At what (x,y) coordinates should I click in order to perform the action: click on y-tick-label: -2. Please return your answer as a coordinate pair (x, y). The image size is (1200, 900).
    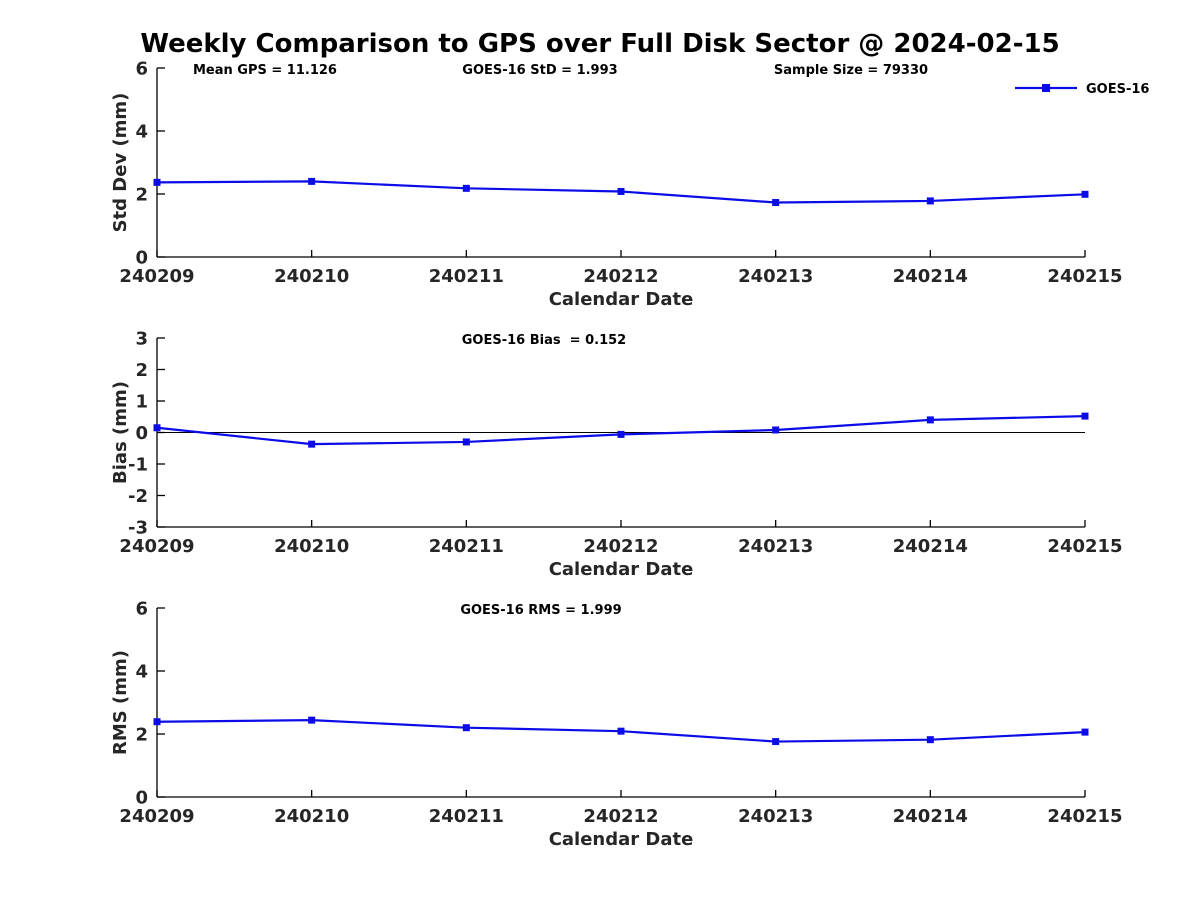
    Looking at the image, I should click on (138, 496).